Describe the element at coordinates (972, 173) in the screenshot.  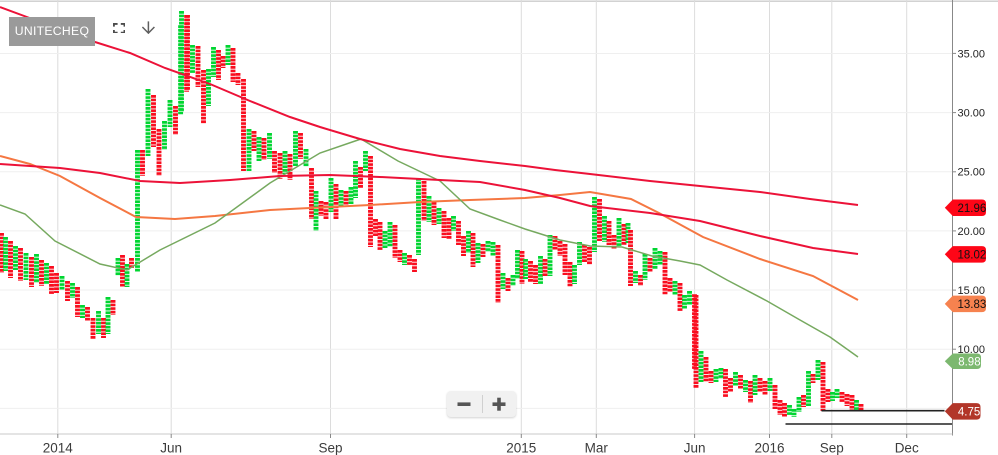
I see `svg-text: 25.00` at that location.